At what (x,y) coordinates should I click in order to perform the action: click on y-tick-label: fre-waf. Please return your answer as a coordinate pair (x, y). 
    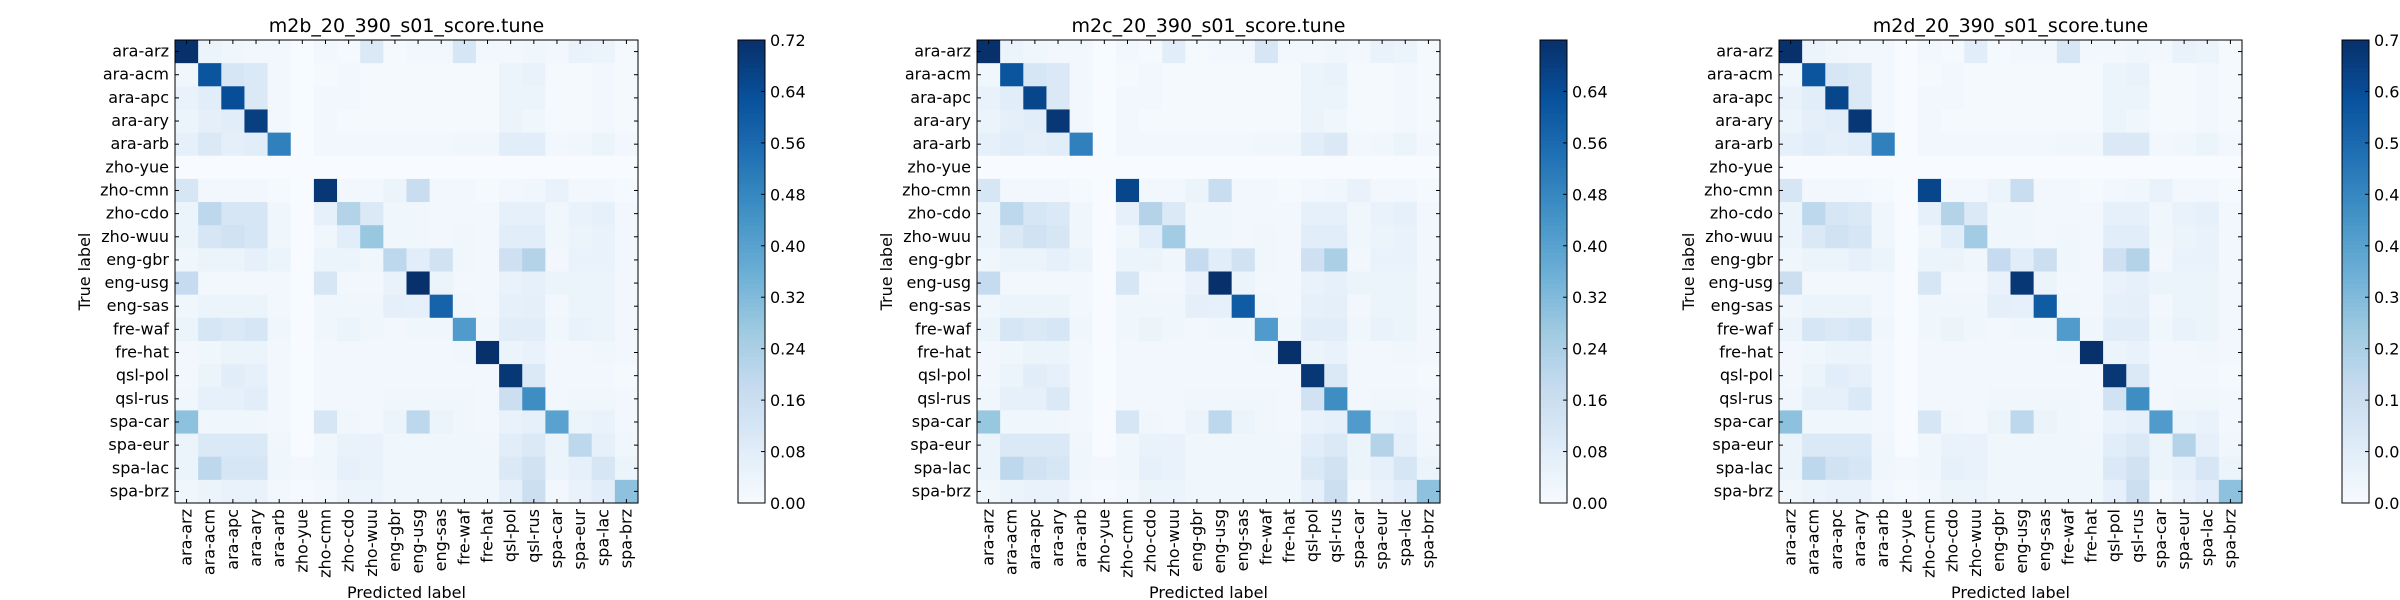
    Looking at the image, I should click on (943, 328).